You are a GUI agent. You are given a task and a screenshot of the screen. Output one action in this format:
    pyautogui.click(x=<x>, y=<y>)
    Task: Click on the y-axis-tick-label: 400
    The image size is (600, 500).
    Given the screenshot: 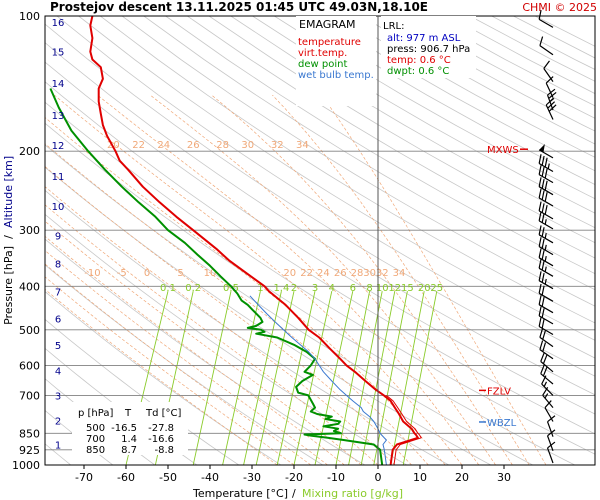 What is the action you would take?
    pyautogui.click(x=29, y=286)
    